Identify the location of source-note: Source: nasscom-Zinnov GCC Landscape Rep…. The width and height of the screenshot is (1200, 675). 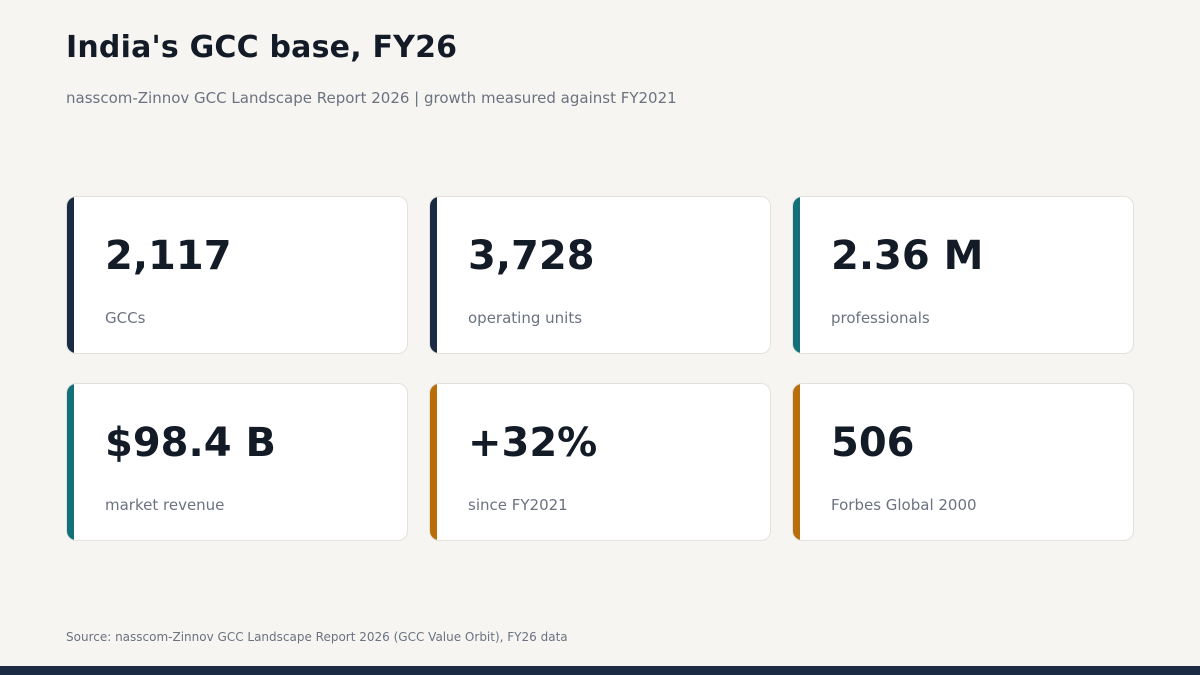
(317, 637).